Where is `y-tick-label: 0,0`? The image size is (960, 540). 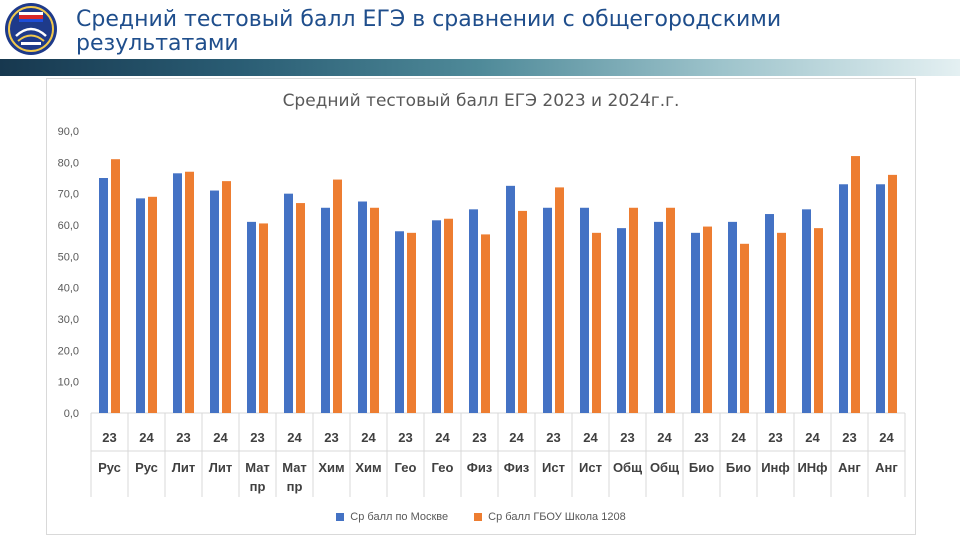 y-tick-label: 0,0 is located at coordinates (71, 414).